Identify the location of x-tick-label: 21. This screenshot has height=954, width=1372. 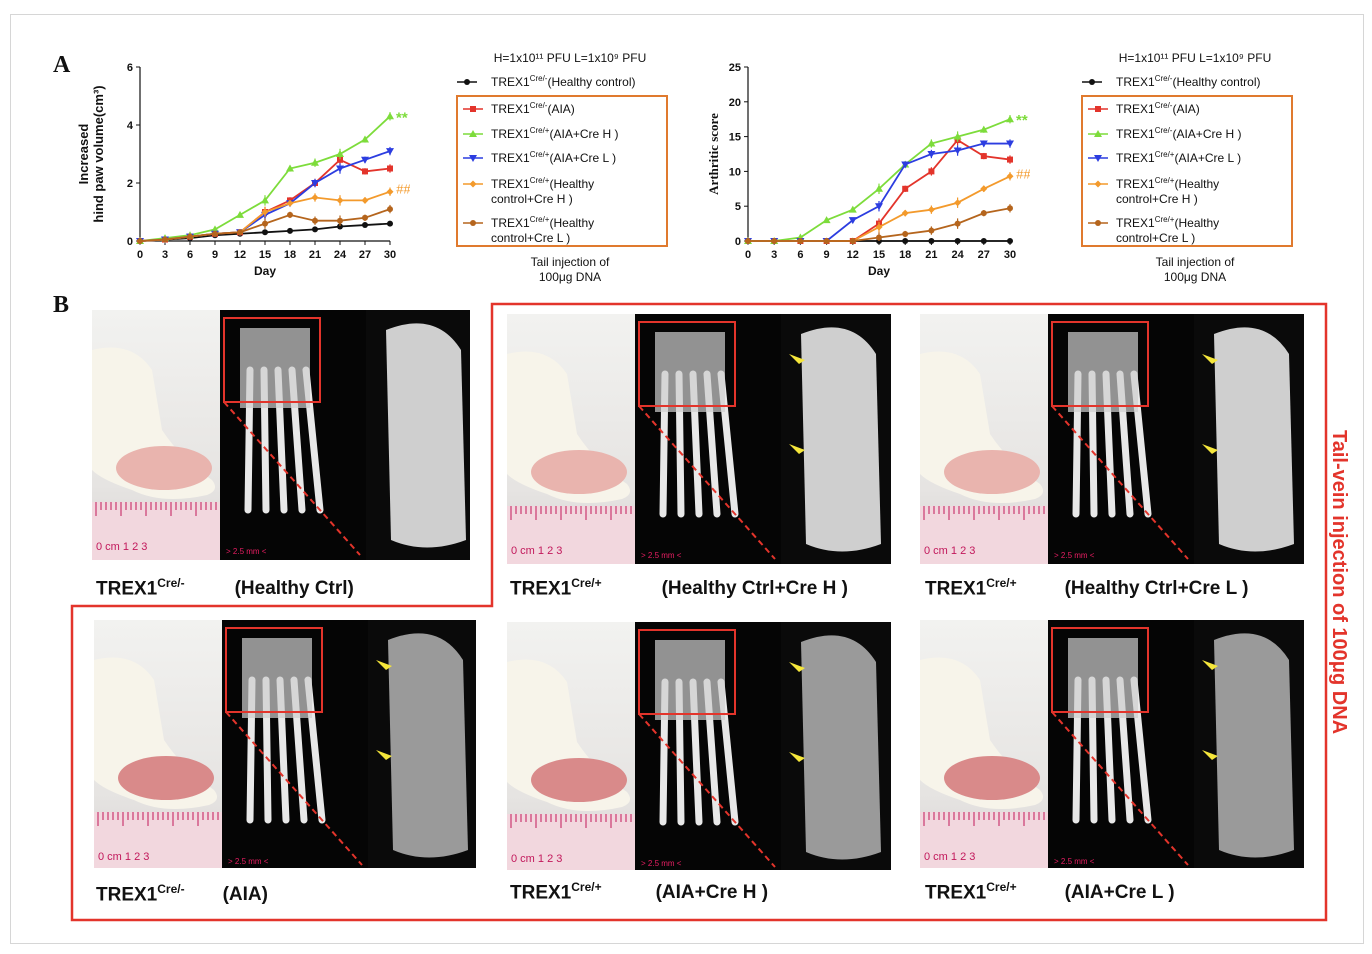
(315, 255).